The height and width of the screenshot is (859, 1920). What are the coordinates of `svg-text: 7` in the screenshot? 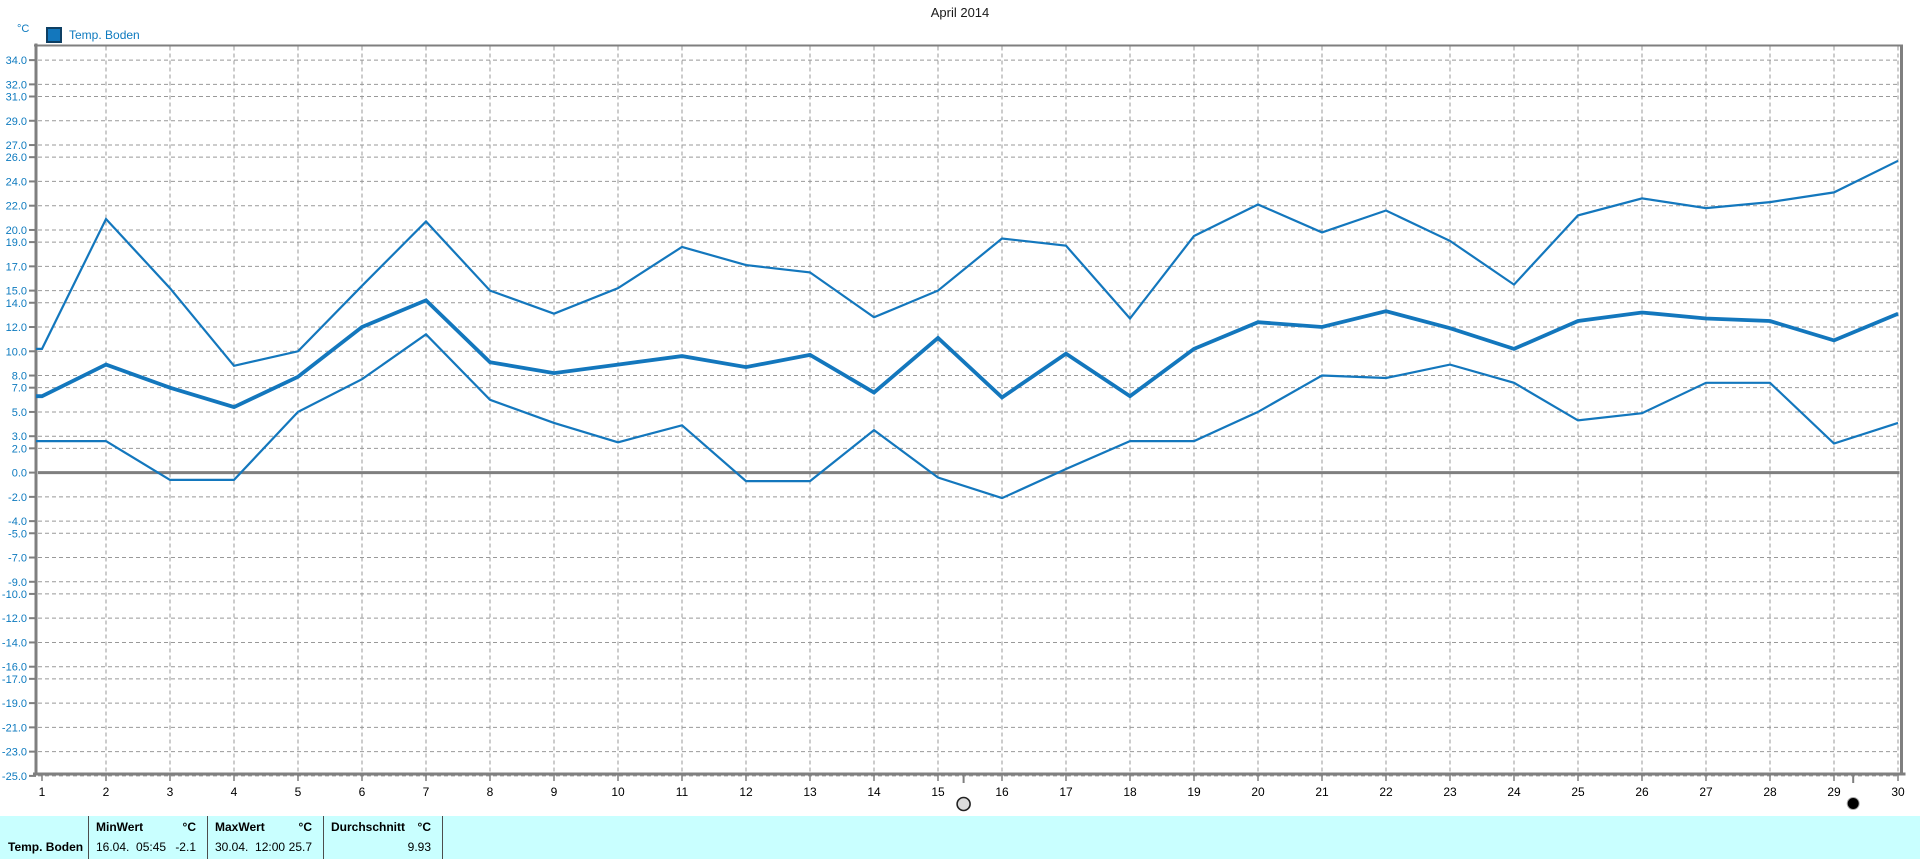 It's located at (426, 792).